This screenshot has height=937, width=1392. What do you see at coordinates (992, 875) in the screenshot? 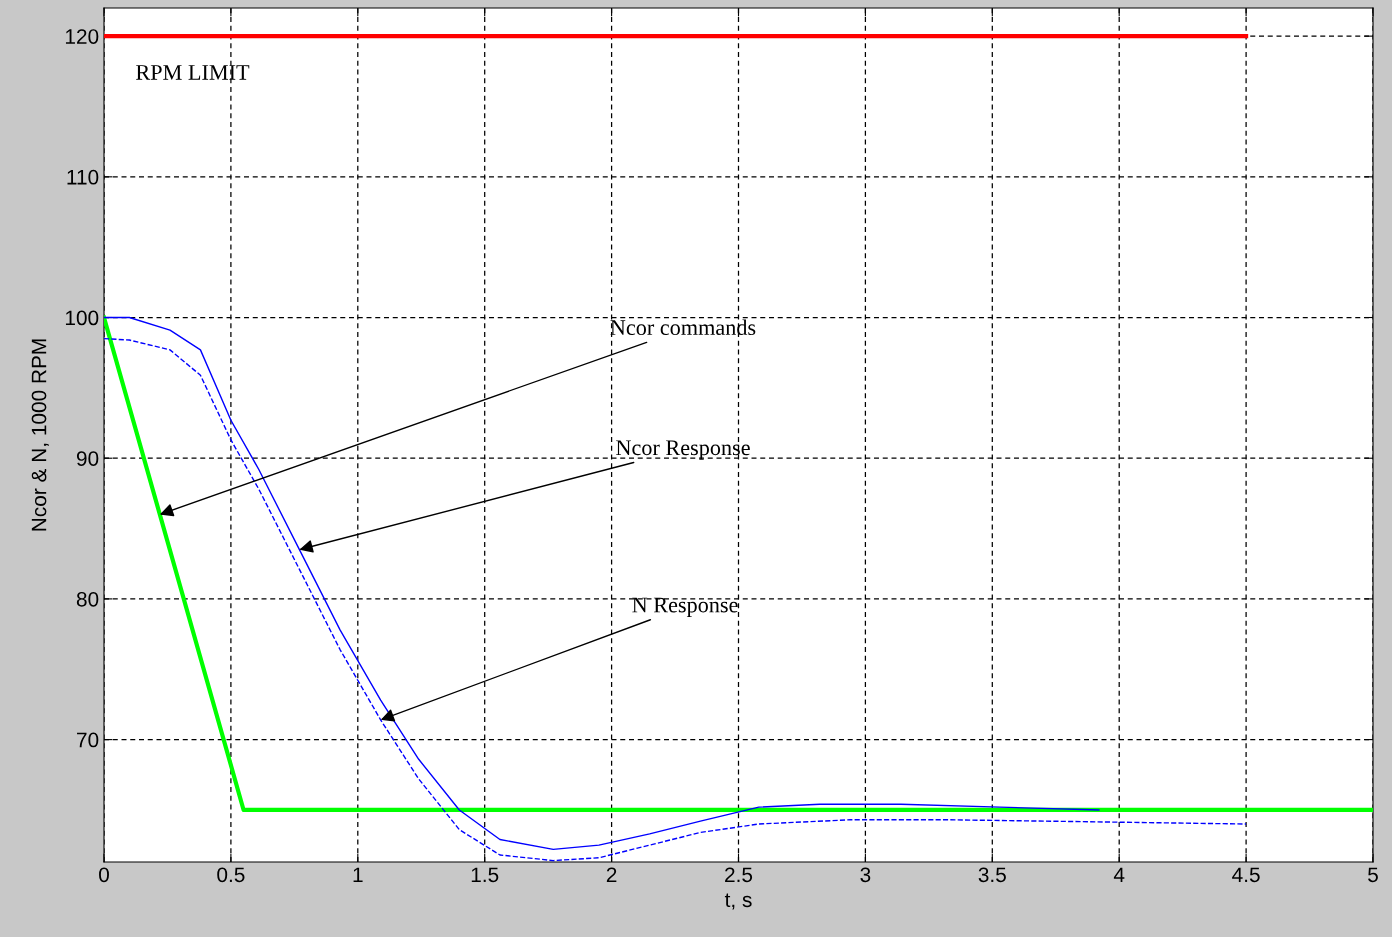
I see `x-tick-label: 3.5` at bounding box center [992, 875].